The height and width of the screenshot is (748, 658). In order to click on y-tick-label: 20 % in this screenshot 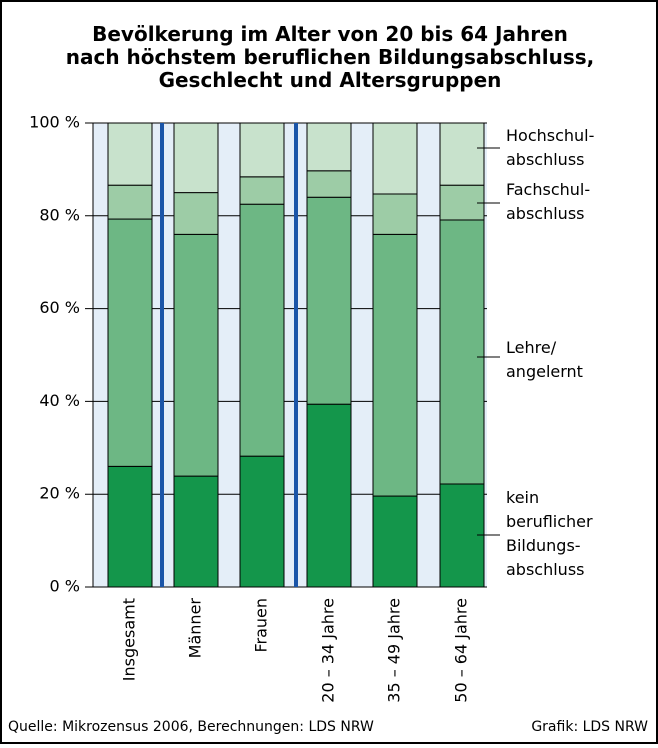, I will do `click(59, 493)`.